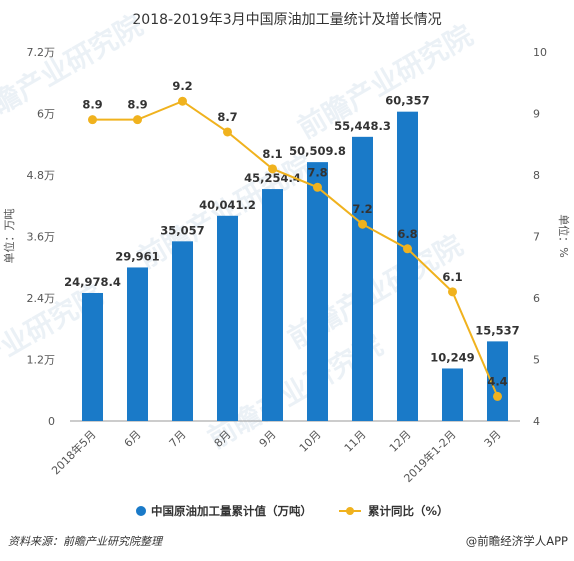 This screenshot has height=561, width=574. I want to click on watermark-text: 前瞻产业研究院, so click(74, 71).